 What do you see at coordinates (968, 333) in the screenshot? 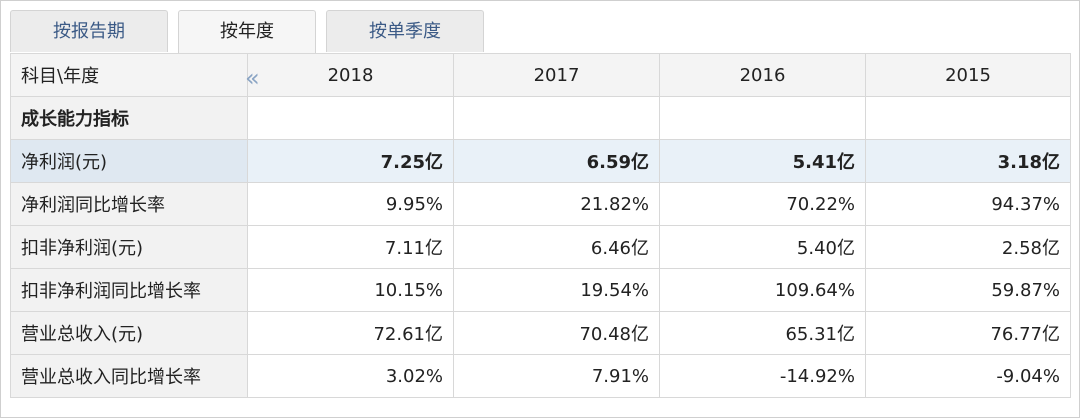
I see `value-cell: 76.77亿` at bounding box center [968, 333].